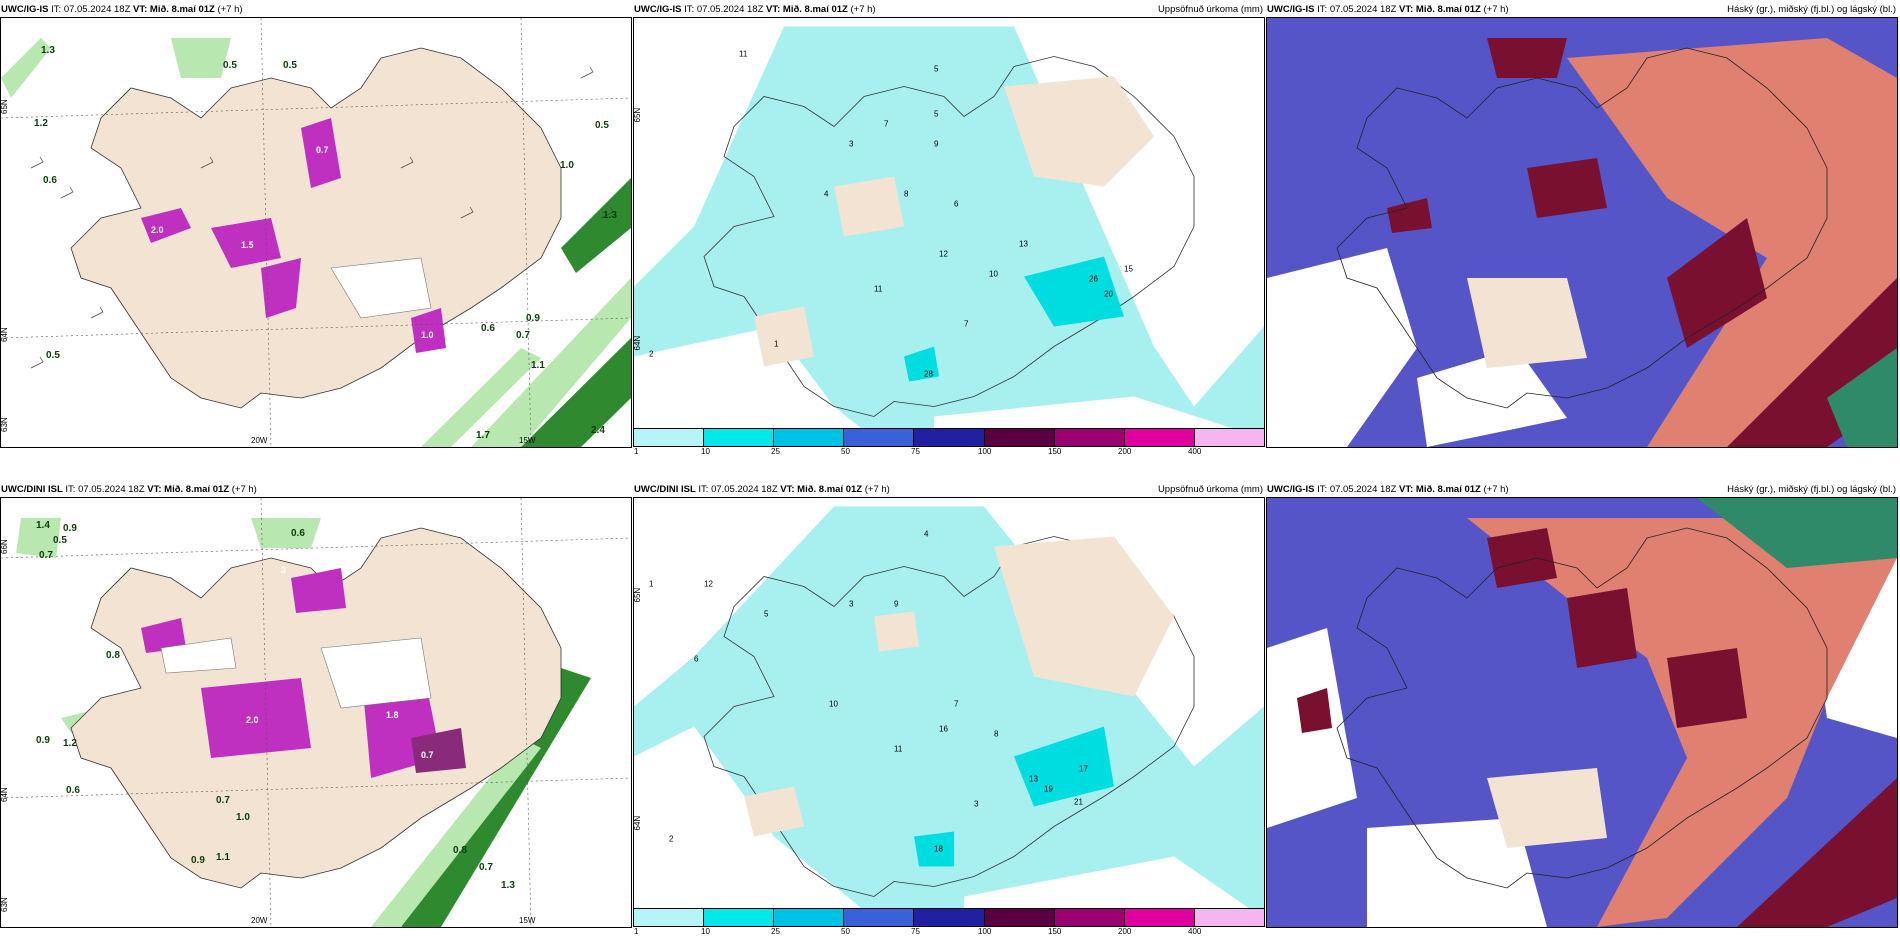 Image resolution: width=1900 pixels, height=950 pixels. I want to click on value-label: 1, so click(651, 584).